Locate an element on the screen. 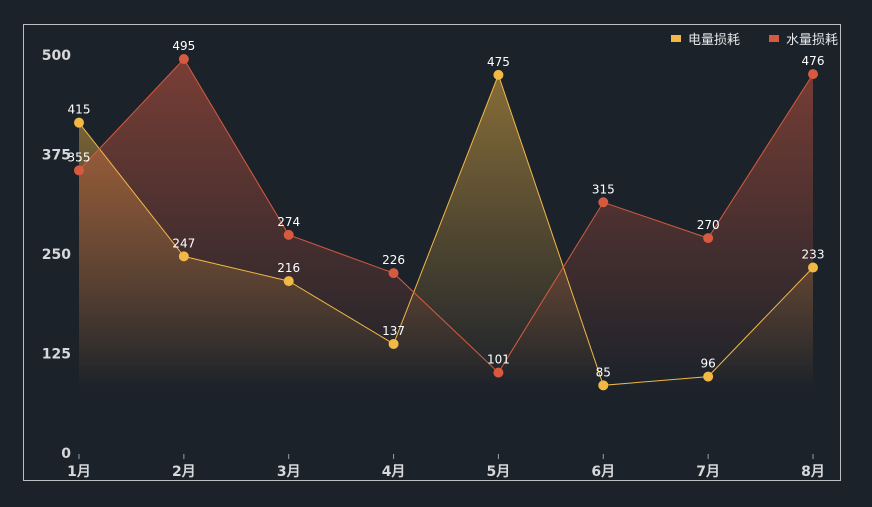 Image resolution: width=872 pixels, height=507 pixels. x-tick-label: 6月 is located at coordinates (603, 472).